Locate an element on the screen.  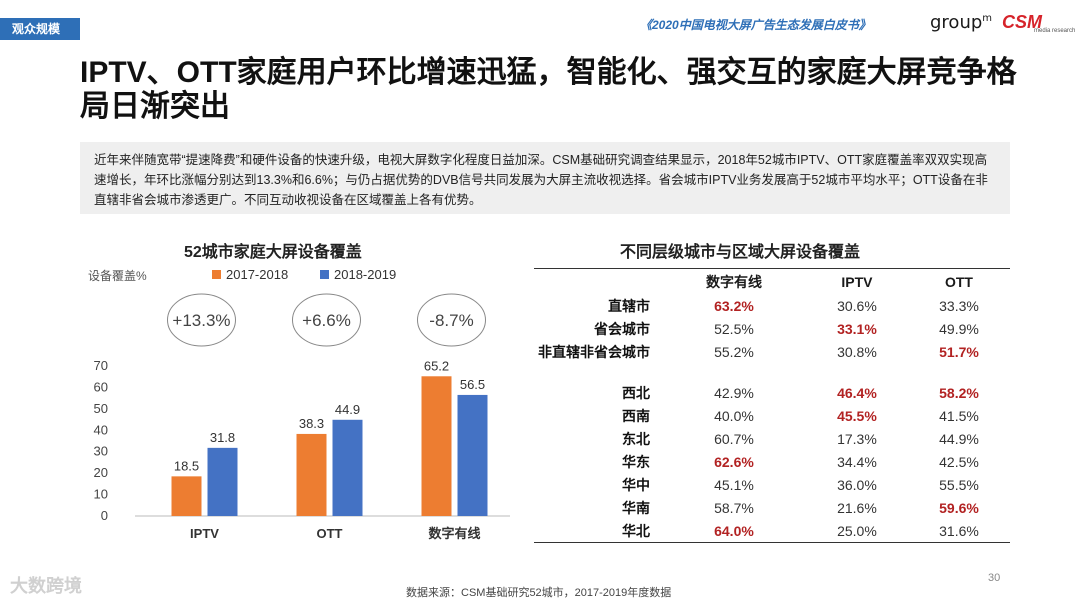
table-header-row: 数字有线 IPTV OTT is located at coordinates (772, 281).